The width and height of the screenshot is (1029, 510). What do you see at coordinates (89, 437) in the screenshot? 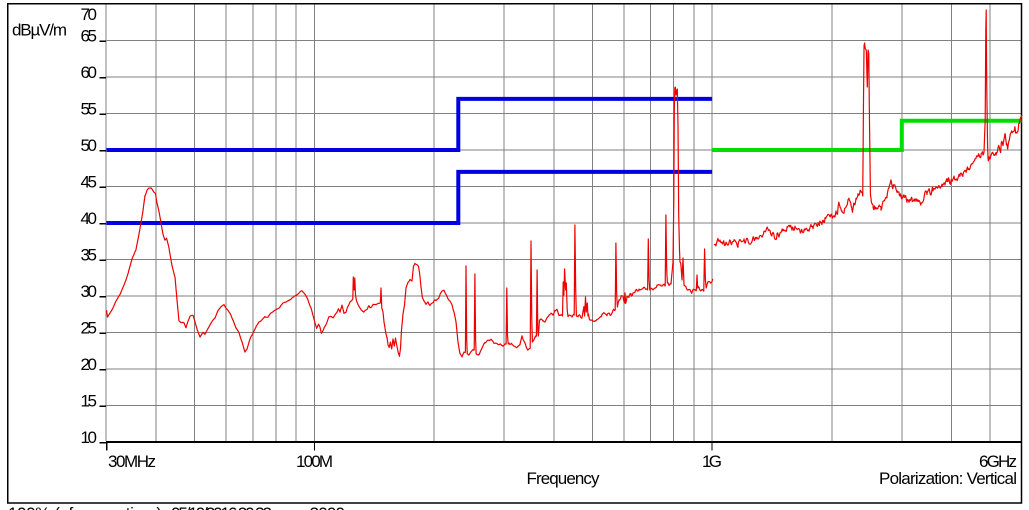
I see `svg-text: 10` at bounding box center [89, 437].